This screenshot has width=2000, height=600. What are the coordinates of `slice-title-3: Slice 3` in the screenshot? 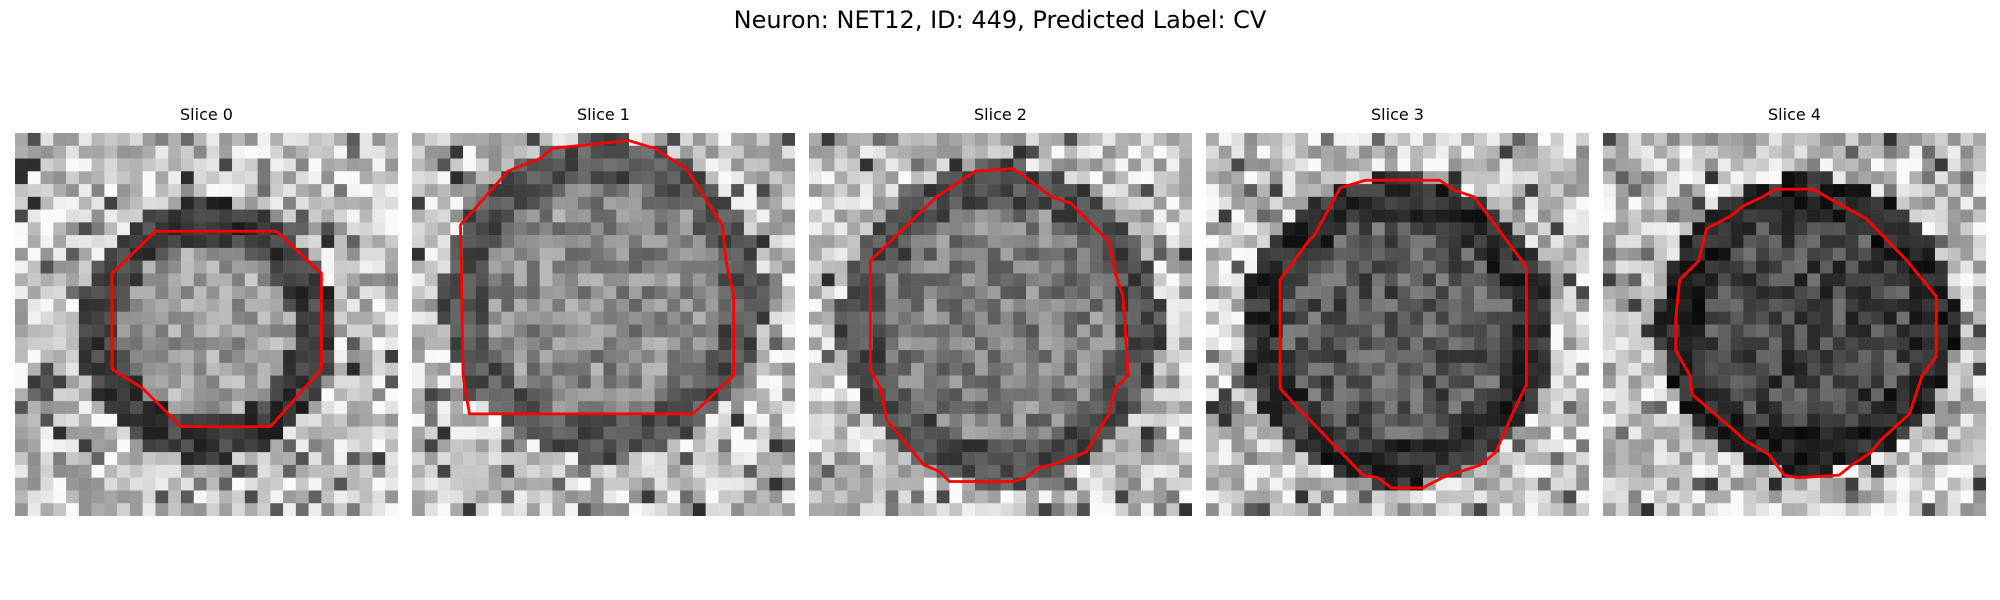 It's located at (1397, 114).